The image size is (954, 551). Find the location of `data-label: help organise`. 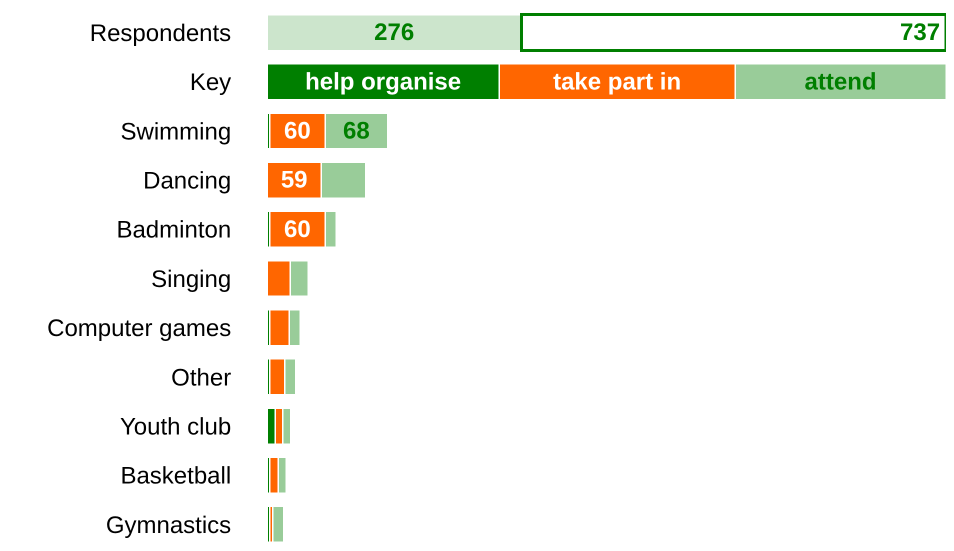

data-label: help organise is located at coordinates (383, 82).